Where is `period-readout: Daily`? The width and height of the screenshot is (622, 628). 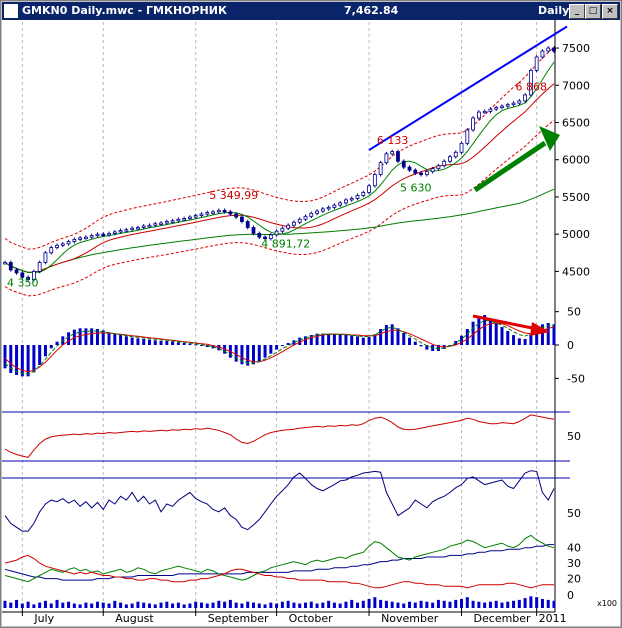 period-readout: Daily is located at coordinates (554, 10).